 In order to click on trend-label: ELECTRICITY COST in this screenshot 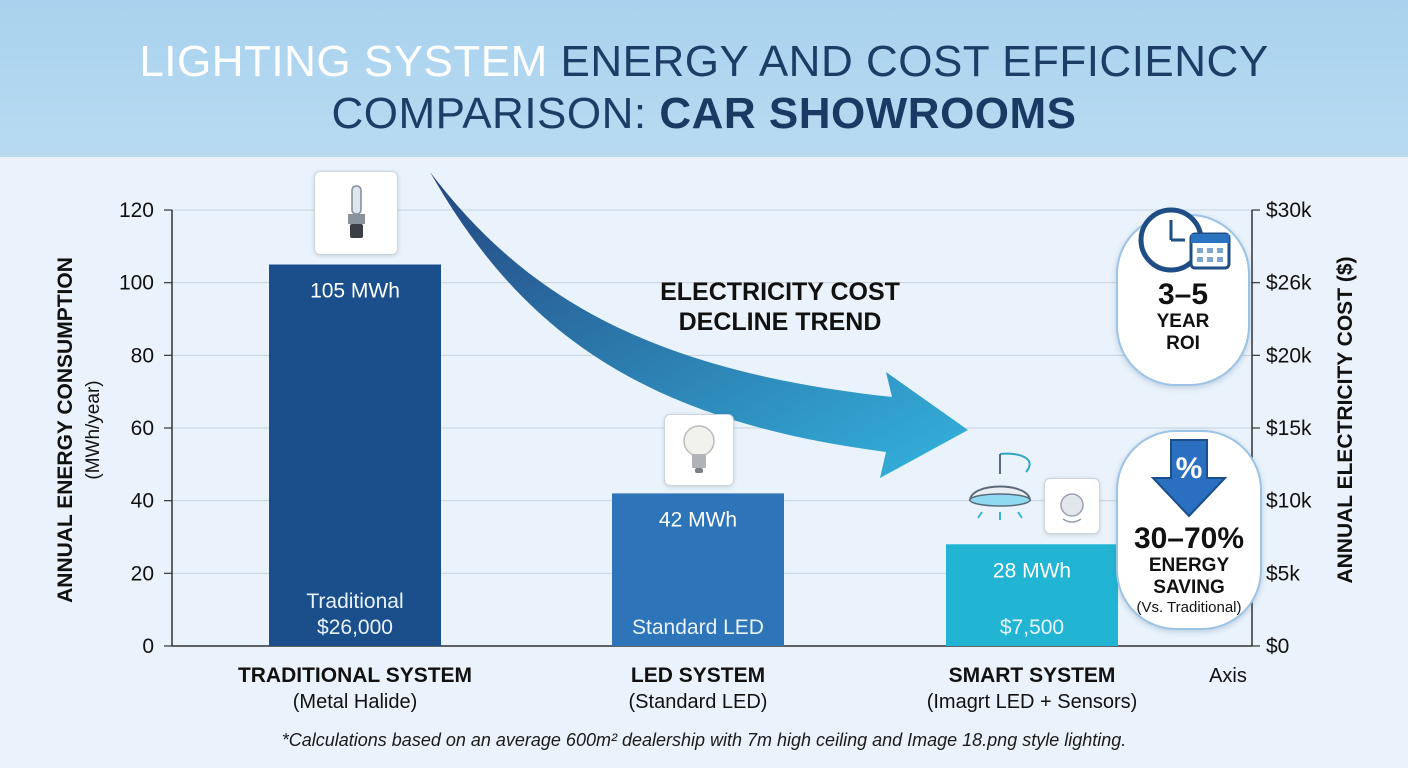, I will do `click(780, 292)`.